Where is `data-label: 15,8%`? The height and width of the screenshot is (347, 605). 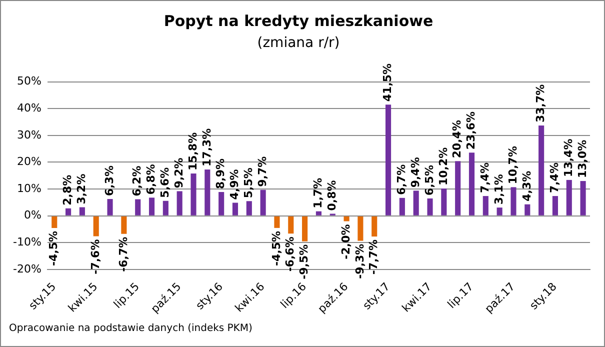 data-label: 15,8% is located at coordinates (193, 151).